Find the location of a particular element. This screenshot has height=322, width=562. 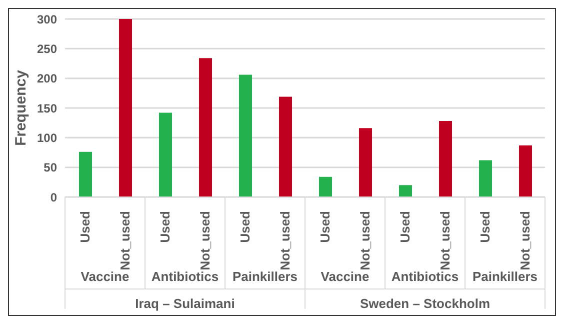

text: Sweden – Stockholm is located at coordinates (425, 303).